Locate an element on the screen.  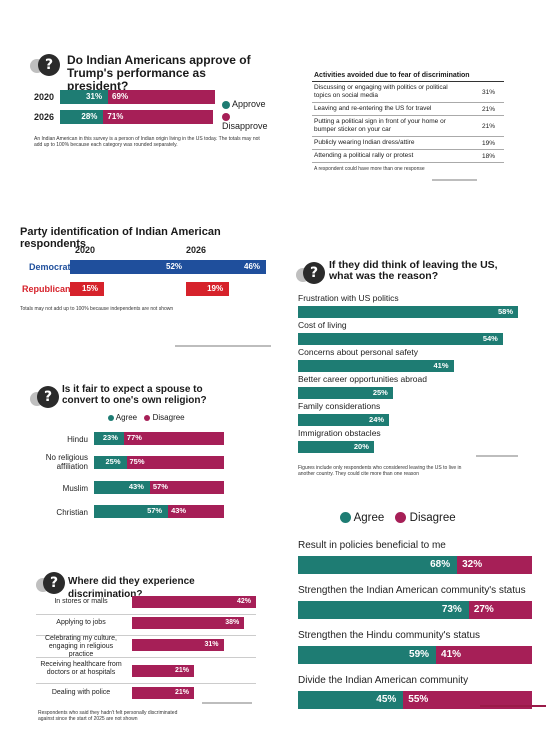
disapprove-swatch is located at coordinates (226, 116).